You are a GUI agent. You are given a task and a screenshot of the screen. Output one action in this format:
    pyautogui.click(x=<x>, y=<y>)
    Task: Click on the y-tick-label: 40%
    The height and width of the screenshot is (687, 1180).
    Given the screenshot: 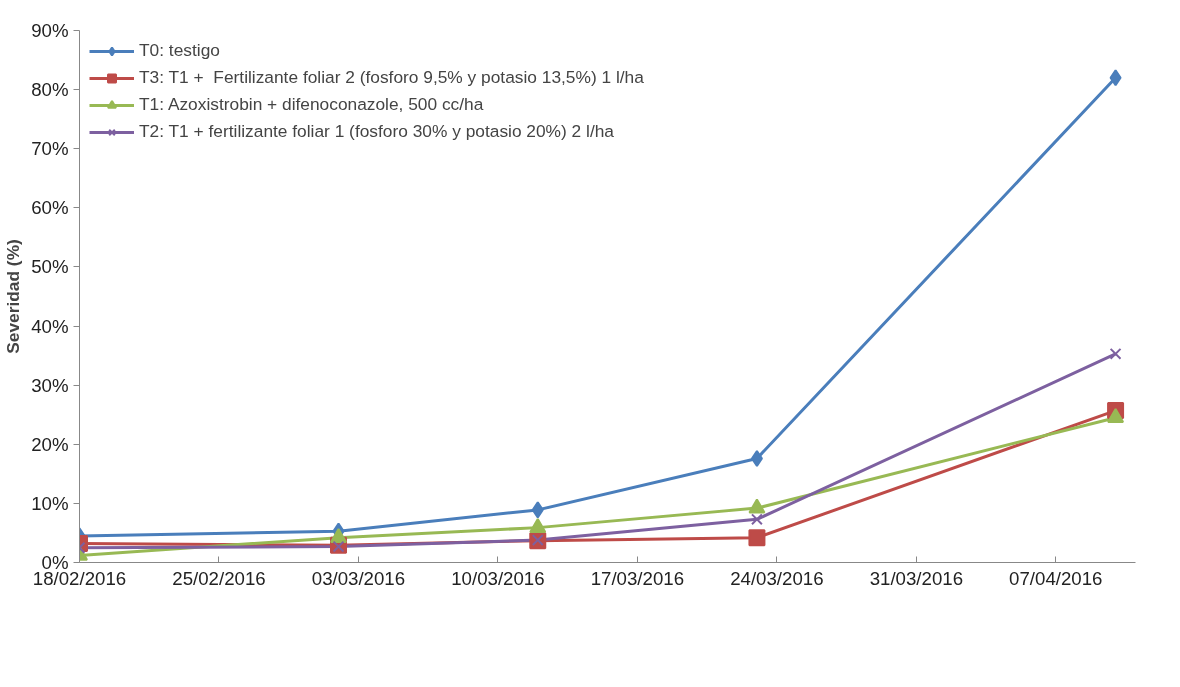 What is the action you would take?
    pyautogui.click(x=50, y=326)
    